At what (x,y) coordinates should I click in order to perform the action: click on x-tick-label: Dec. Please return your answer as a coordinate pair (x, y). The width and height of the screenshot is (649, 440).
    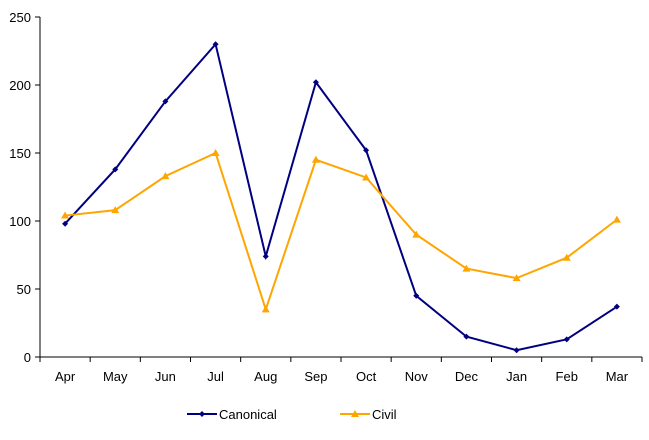
    Looking at the image, I should click on (467, 376).